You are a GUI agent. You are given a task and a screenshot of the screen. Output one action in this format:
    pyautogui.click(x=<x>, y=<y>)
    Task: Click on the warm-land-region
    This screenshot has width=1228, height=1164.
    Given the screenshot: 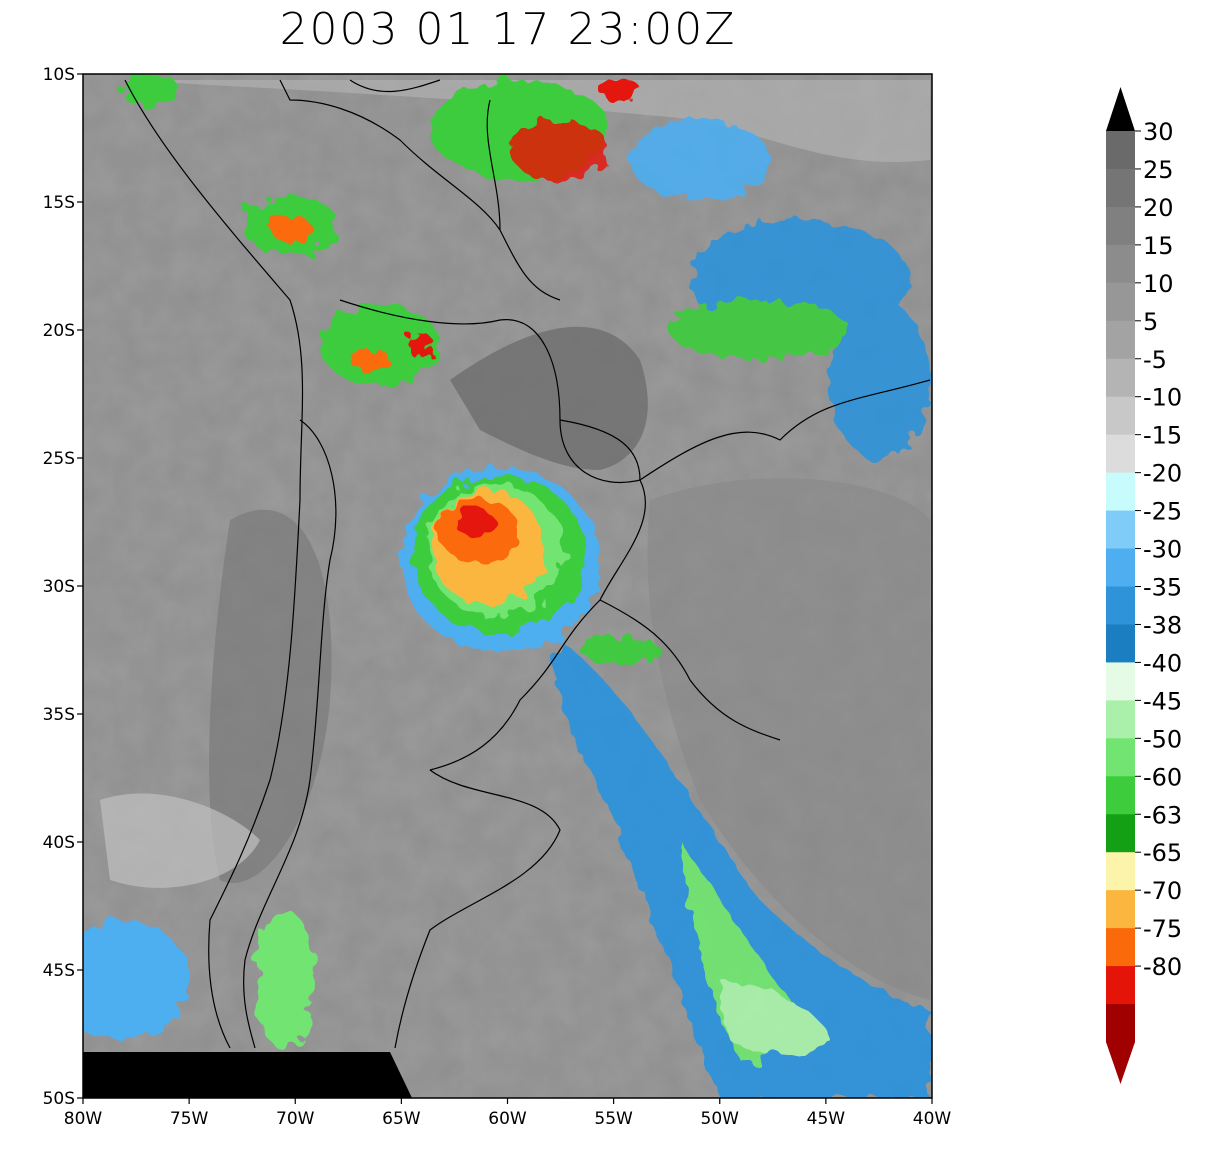 What is the action you would take?
    pyautogui.click(x=549, y=398)
    